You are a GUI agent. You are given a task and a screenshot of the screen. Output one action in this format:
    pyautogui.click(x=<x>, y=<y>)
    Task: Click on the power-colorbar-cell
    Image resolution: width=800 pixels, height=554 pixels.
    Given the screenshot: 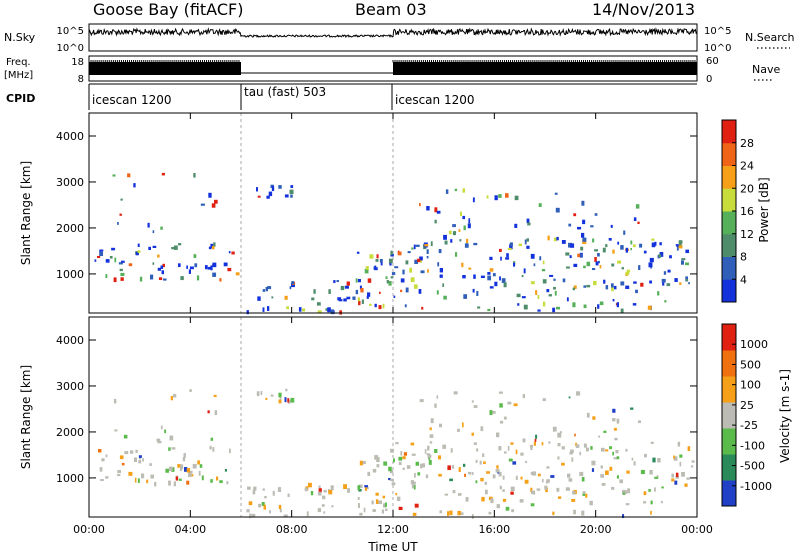 What is the action you would take?
    pyautogui.click(x=729, y=245)
    